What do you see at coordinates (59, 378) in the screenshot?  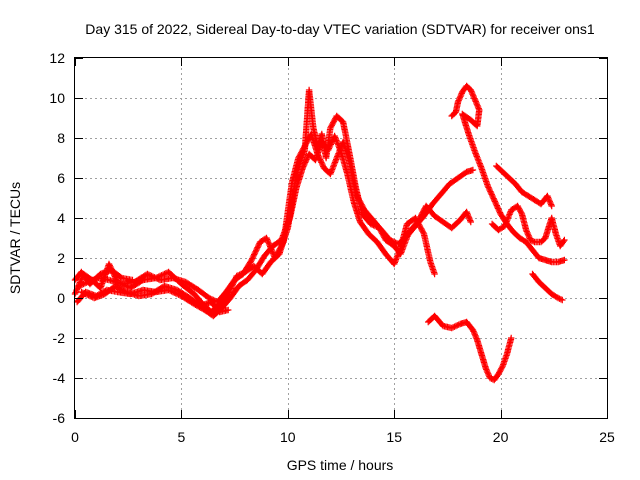 I see `y-tick-label: -4` at bounding box center [59, 378].